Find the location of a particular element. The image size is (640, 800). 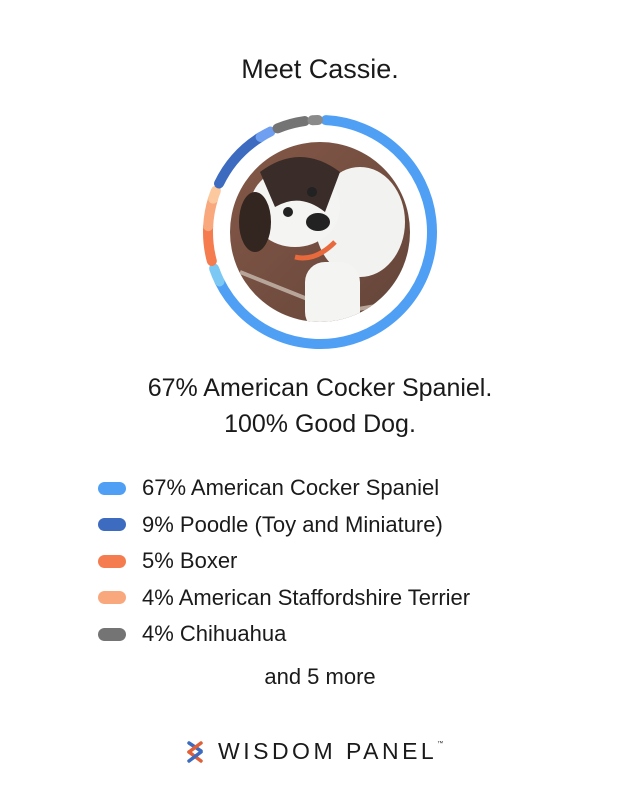

legend-item: 67% American Cocker Spaniel is located at coordinates (284, 488).